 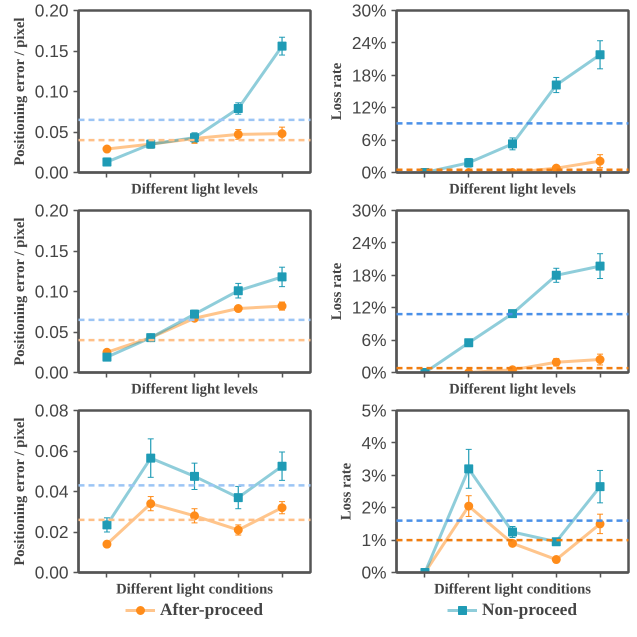 I want to click on y-tick-label: 5%, so click(x=373, y=410).